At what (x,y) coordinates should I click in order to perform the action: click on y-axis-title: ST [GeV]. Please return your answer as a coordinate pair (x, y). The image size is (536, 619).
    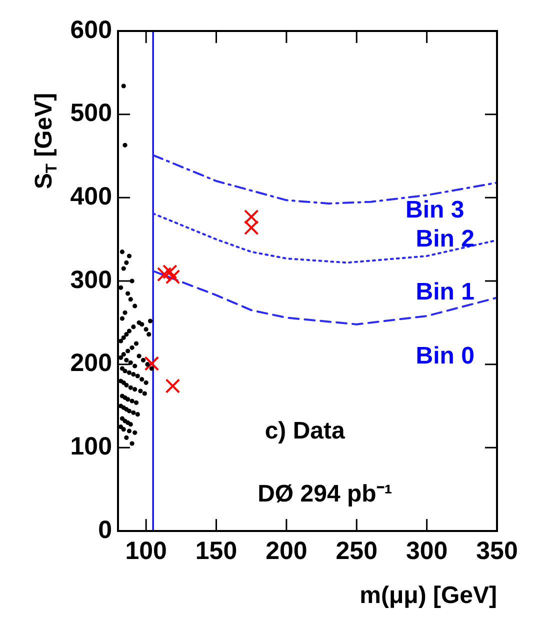
    Looking at the image, I should click on (45, 141).